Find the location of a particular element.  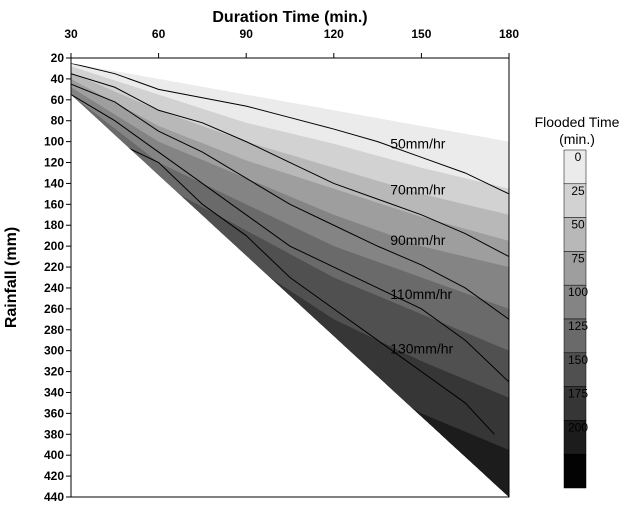

y-tick-label: 280 is located at coordinates (54, 330).